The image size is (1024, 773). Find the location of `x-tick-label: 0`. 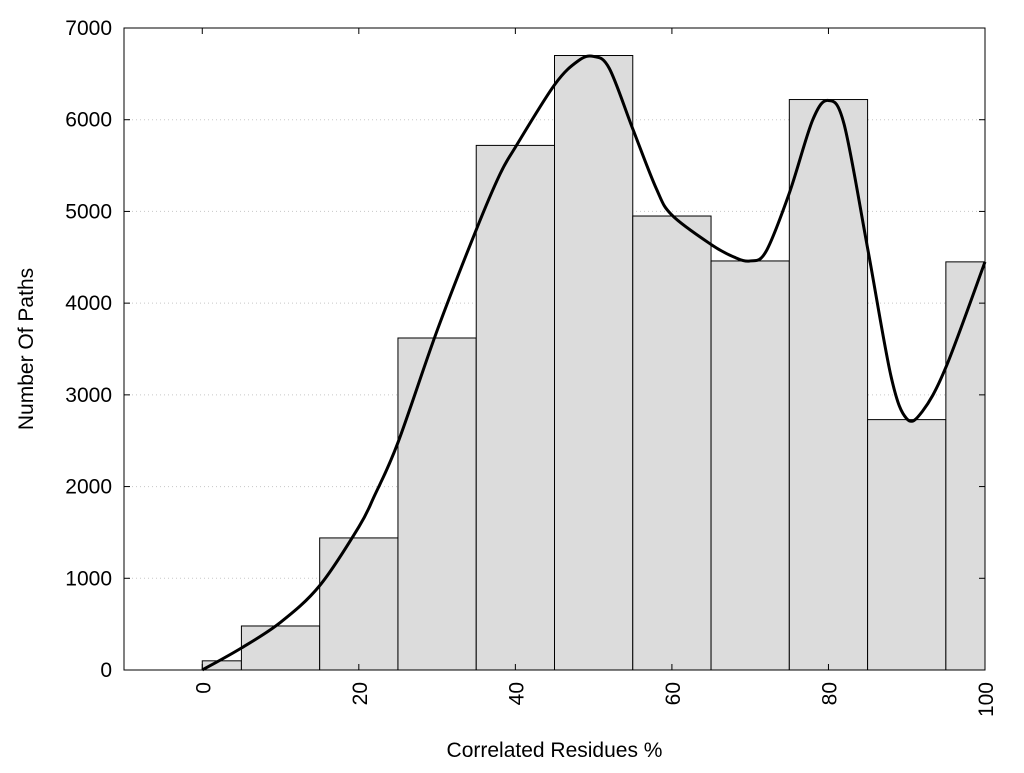

x-tick-label: 0 is located at coordinates (203, 688).